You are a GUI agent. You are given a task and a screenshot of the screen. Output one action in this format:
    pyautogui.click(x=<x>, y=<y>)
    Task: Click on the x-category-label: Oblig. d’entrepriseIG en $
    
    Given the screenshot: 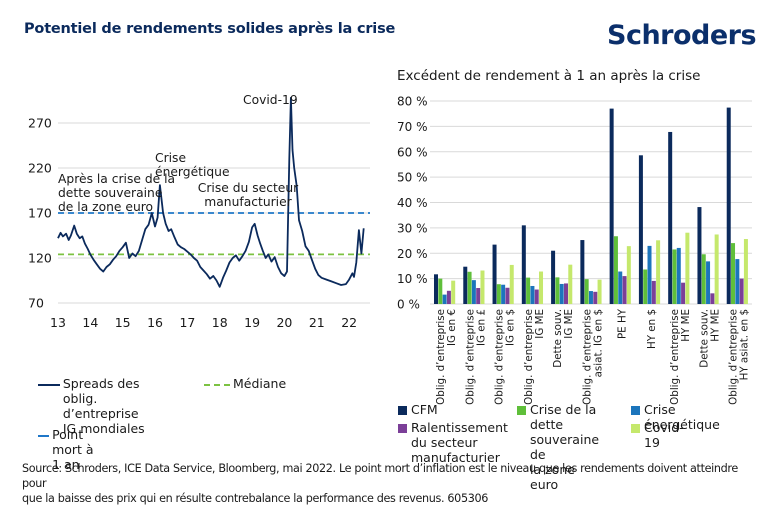 What is the action you would take?
    pyautogui.click(x=505, y=357)
    